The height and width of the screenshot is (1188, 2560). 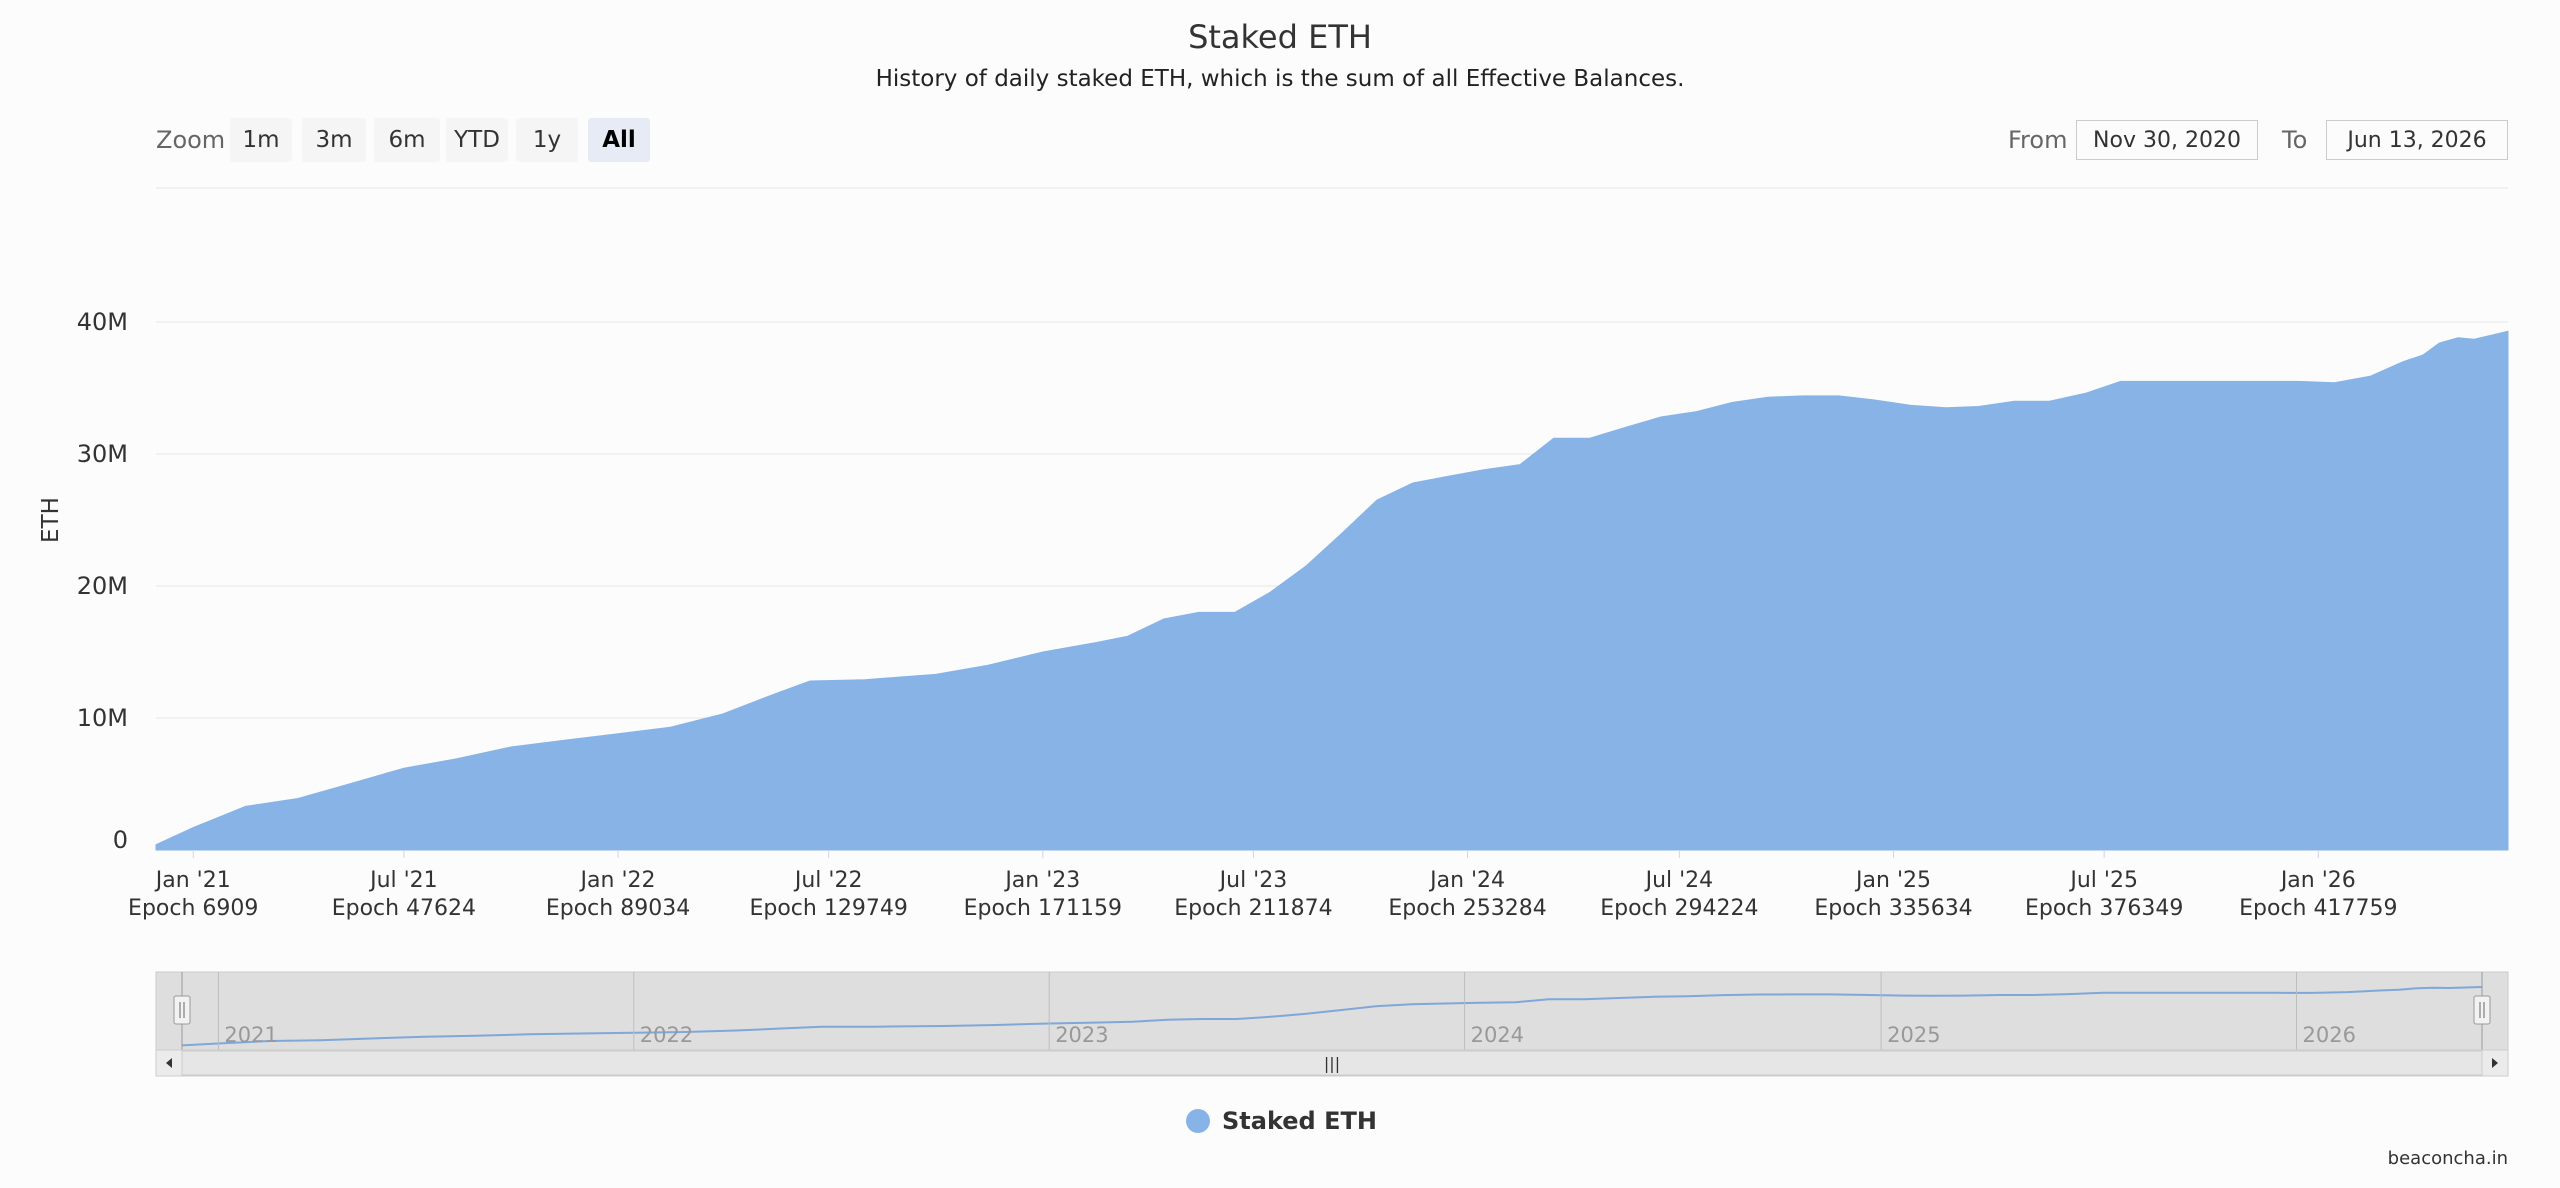 I want to click on x-tick-label: Jul '24, so click(x=1679, y=880).